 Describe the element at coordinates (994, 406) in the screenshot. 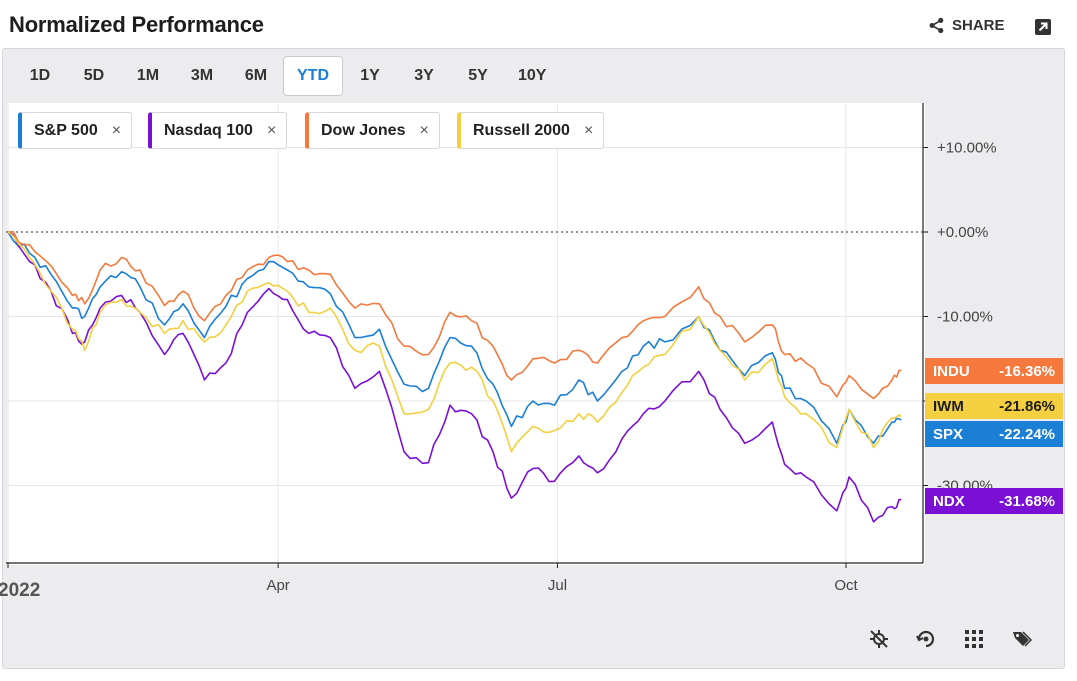

I see `last-value-badge-iwm: IWM -21.86%` at that location.